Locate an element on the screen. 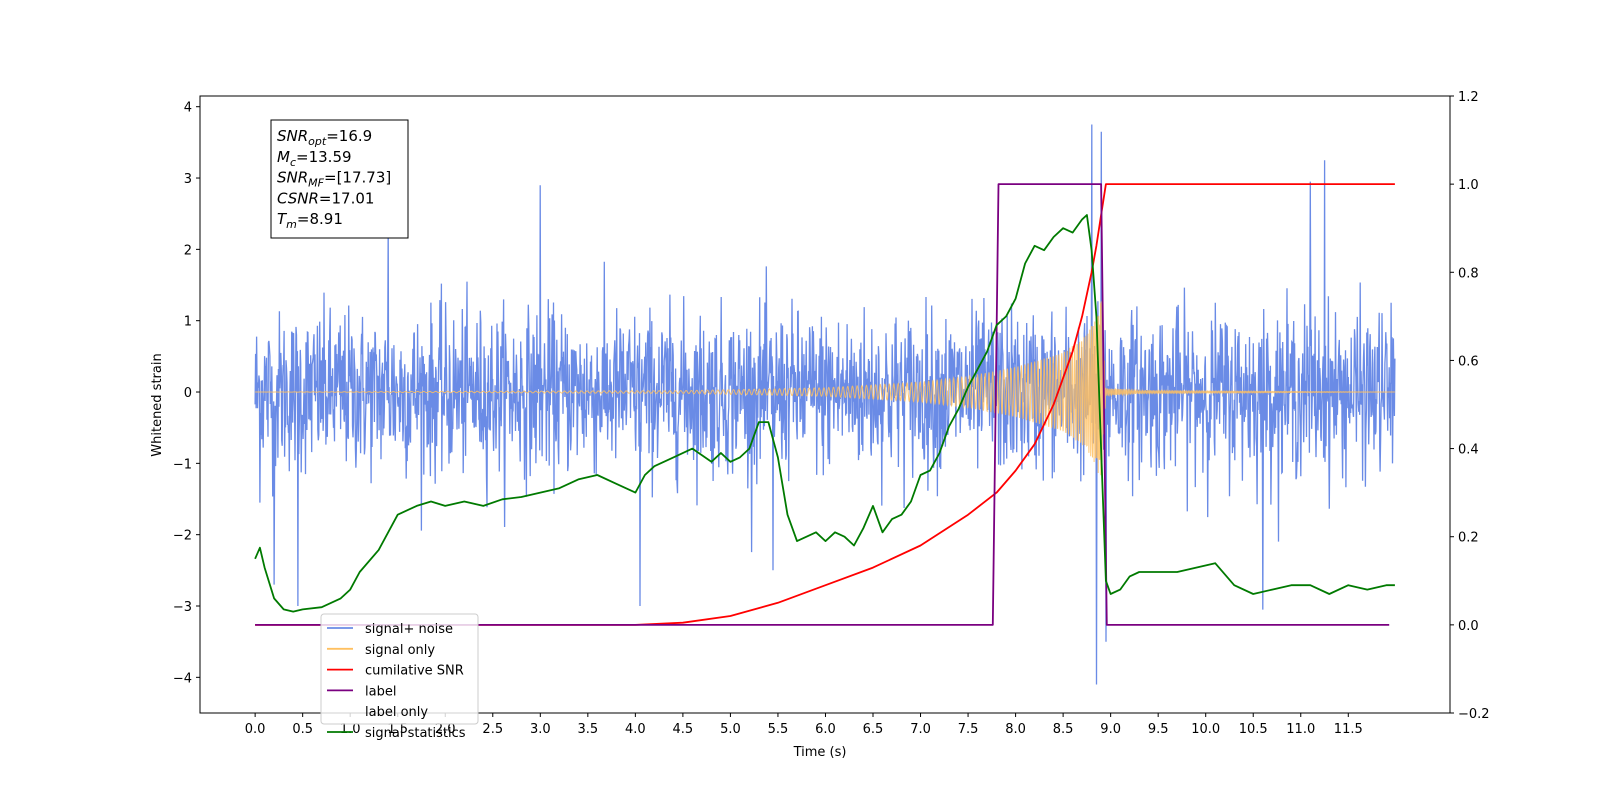 Image resolution: width=1600 pixels, height=800 pixels. annotation-value: =17.01 is located at coordinates (347, 198).